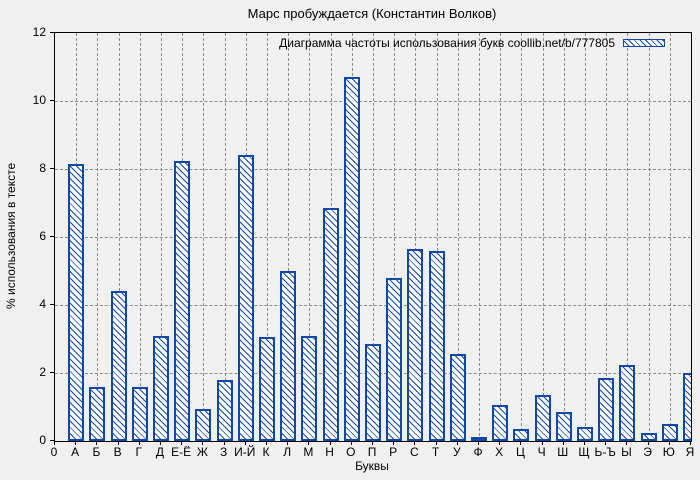  What do you see at coordinates (42, 168) in the screenshot?
I see `y-tick-label: 8` at bounding box center [42, 168].